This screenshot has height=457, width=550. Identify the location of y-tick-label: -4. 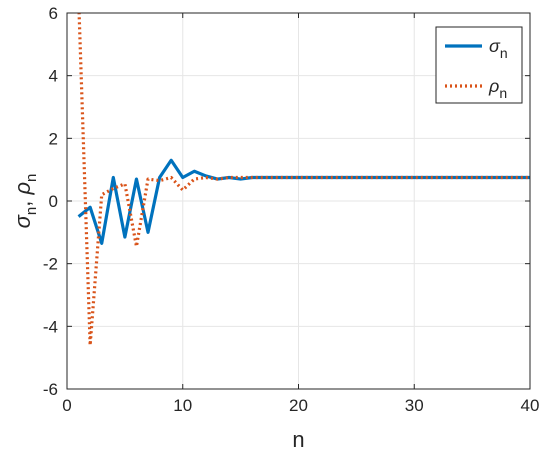
(50, 326).